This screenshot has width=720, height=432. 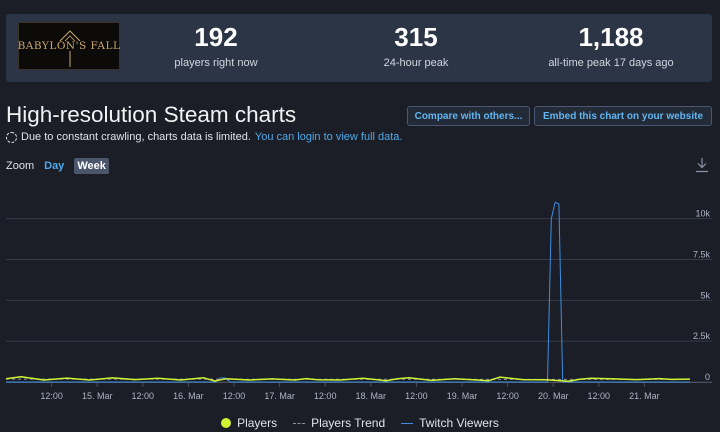 I want to click on legend-players-label: Players, so click(x=257, y=423).